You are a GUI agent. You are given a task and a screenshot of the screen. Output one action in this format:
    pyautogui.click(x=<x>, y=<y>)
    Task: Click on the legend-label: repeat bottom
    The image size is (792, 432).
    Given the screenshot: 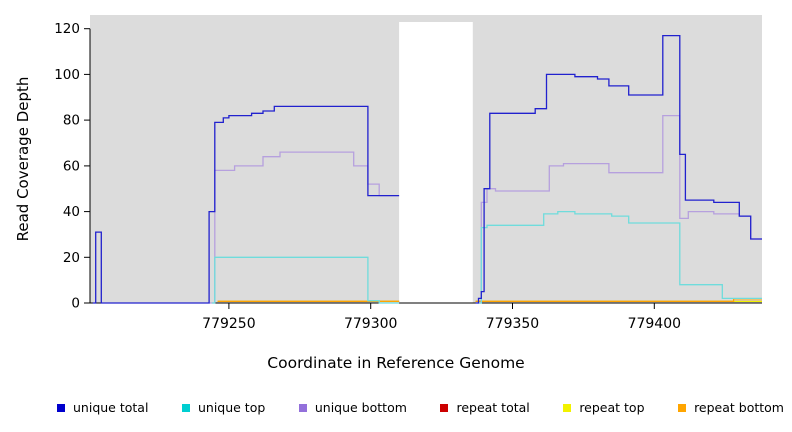 What is the action you would take?
    pyautogui.click(x=739, y=407)
    